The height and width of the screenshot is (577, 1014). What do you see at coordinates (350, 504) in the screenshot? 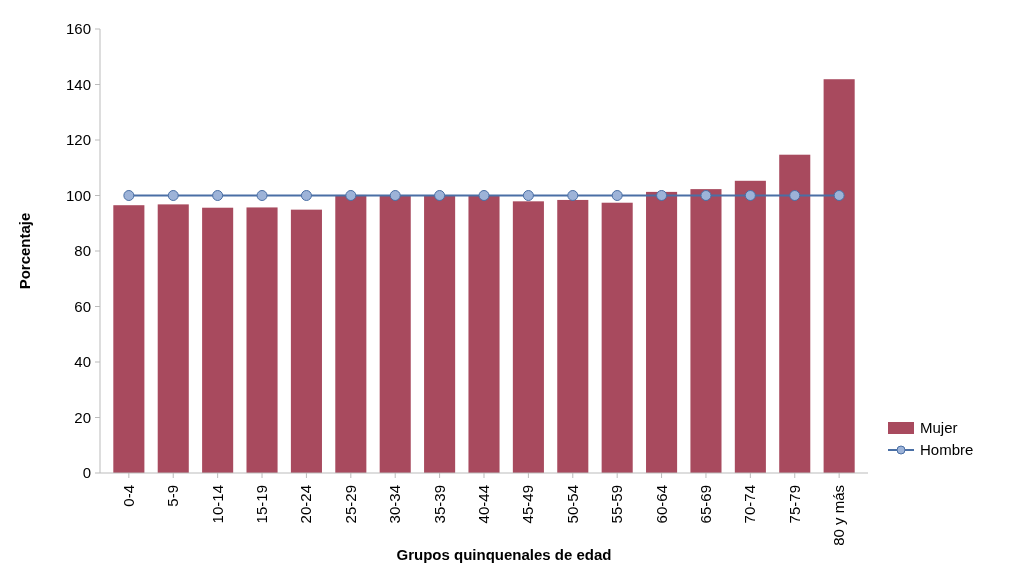
I see `x-tick-label: 25-29` at bounding box center [350, 504].